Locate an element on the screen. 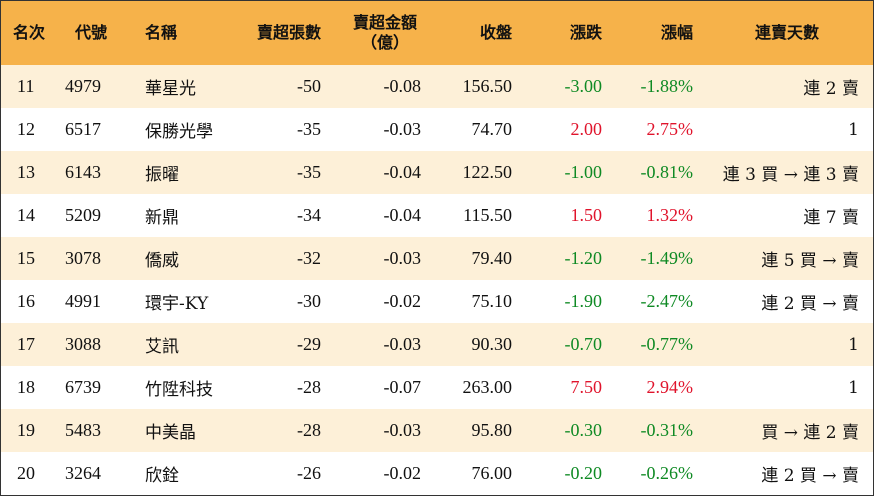 This screenshot has height=496, width=874. sell-amount-cell: -0.08 is located at coordinates (402, 86).